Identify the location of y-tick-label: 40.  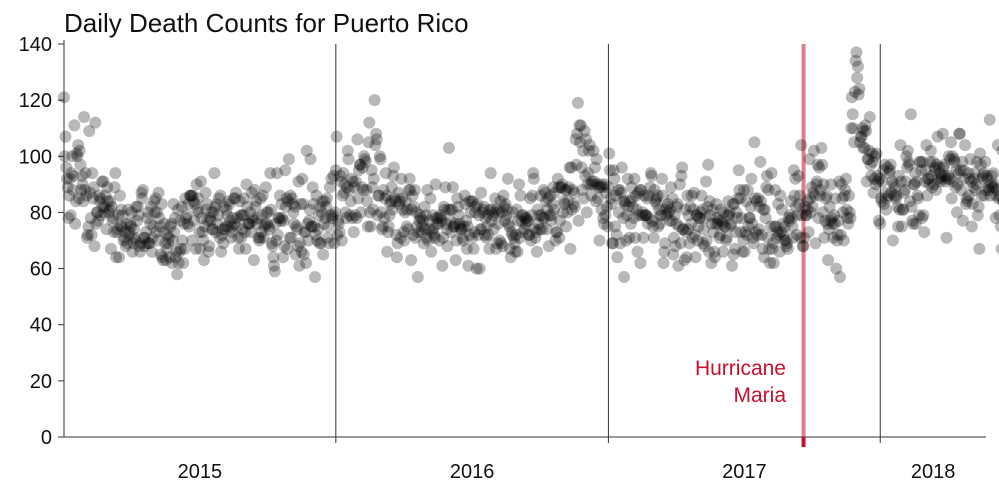
(41, 326).